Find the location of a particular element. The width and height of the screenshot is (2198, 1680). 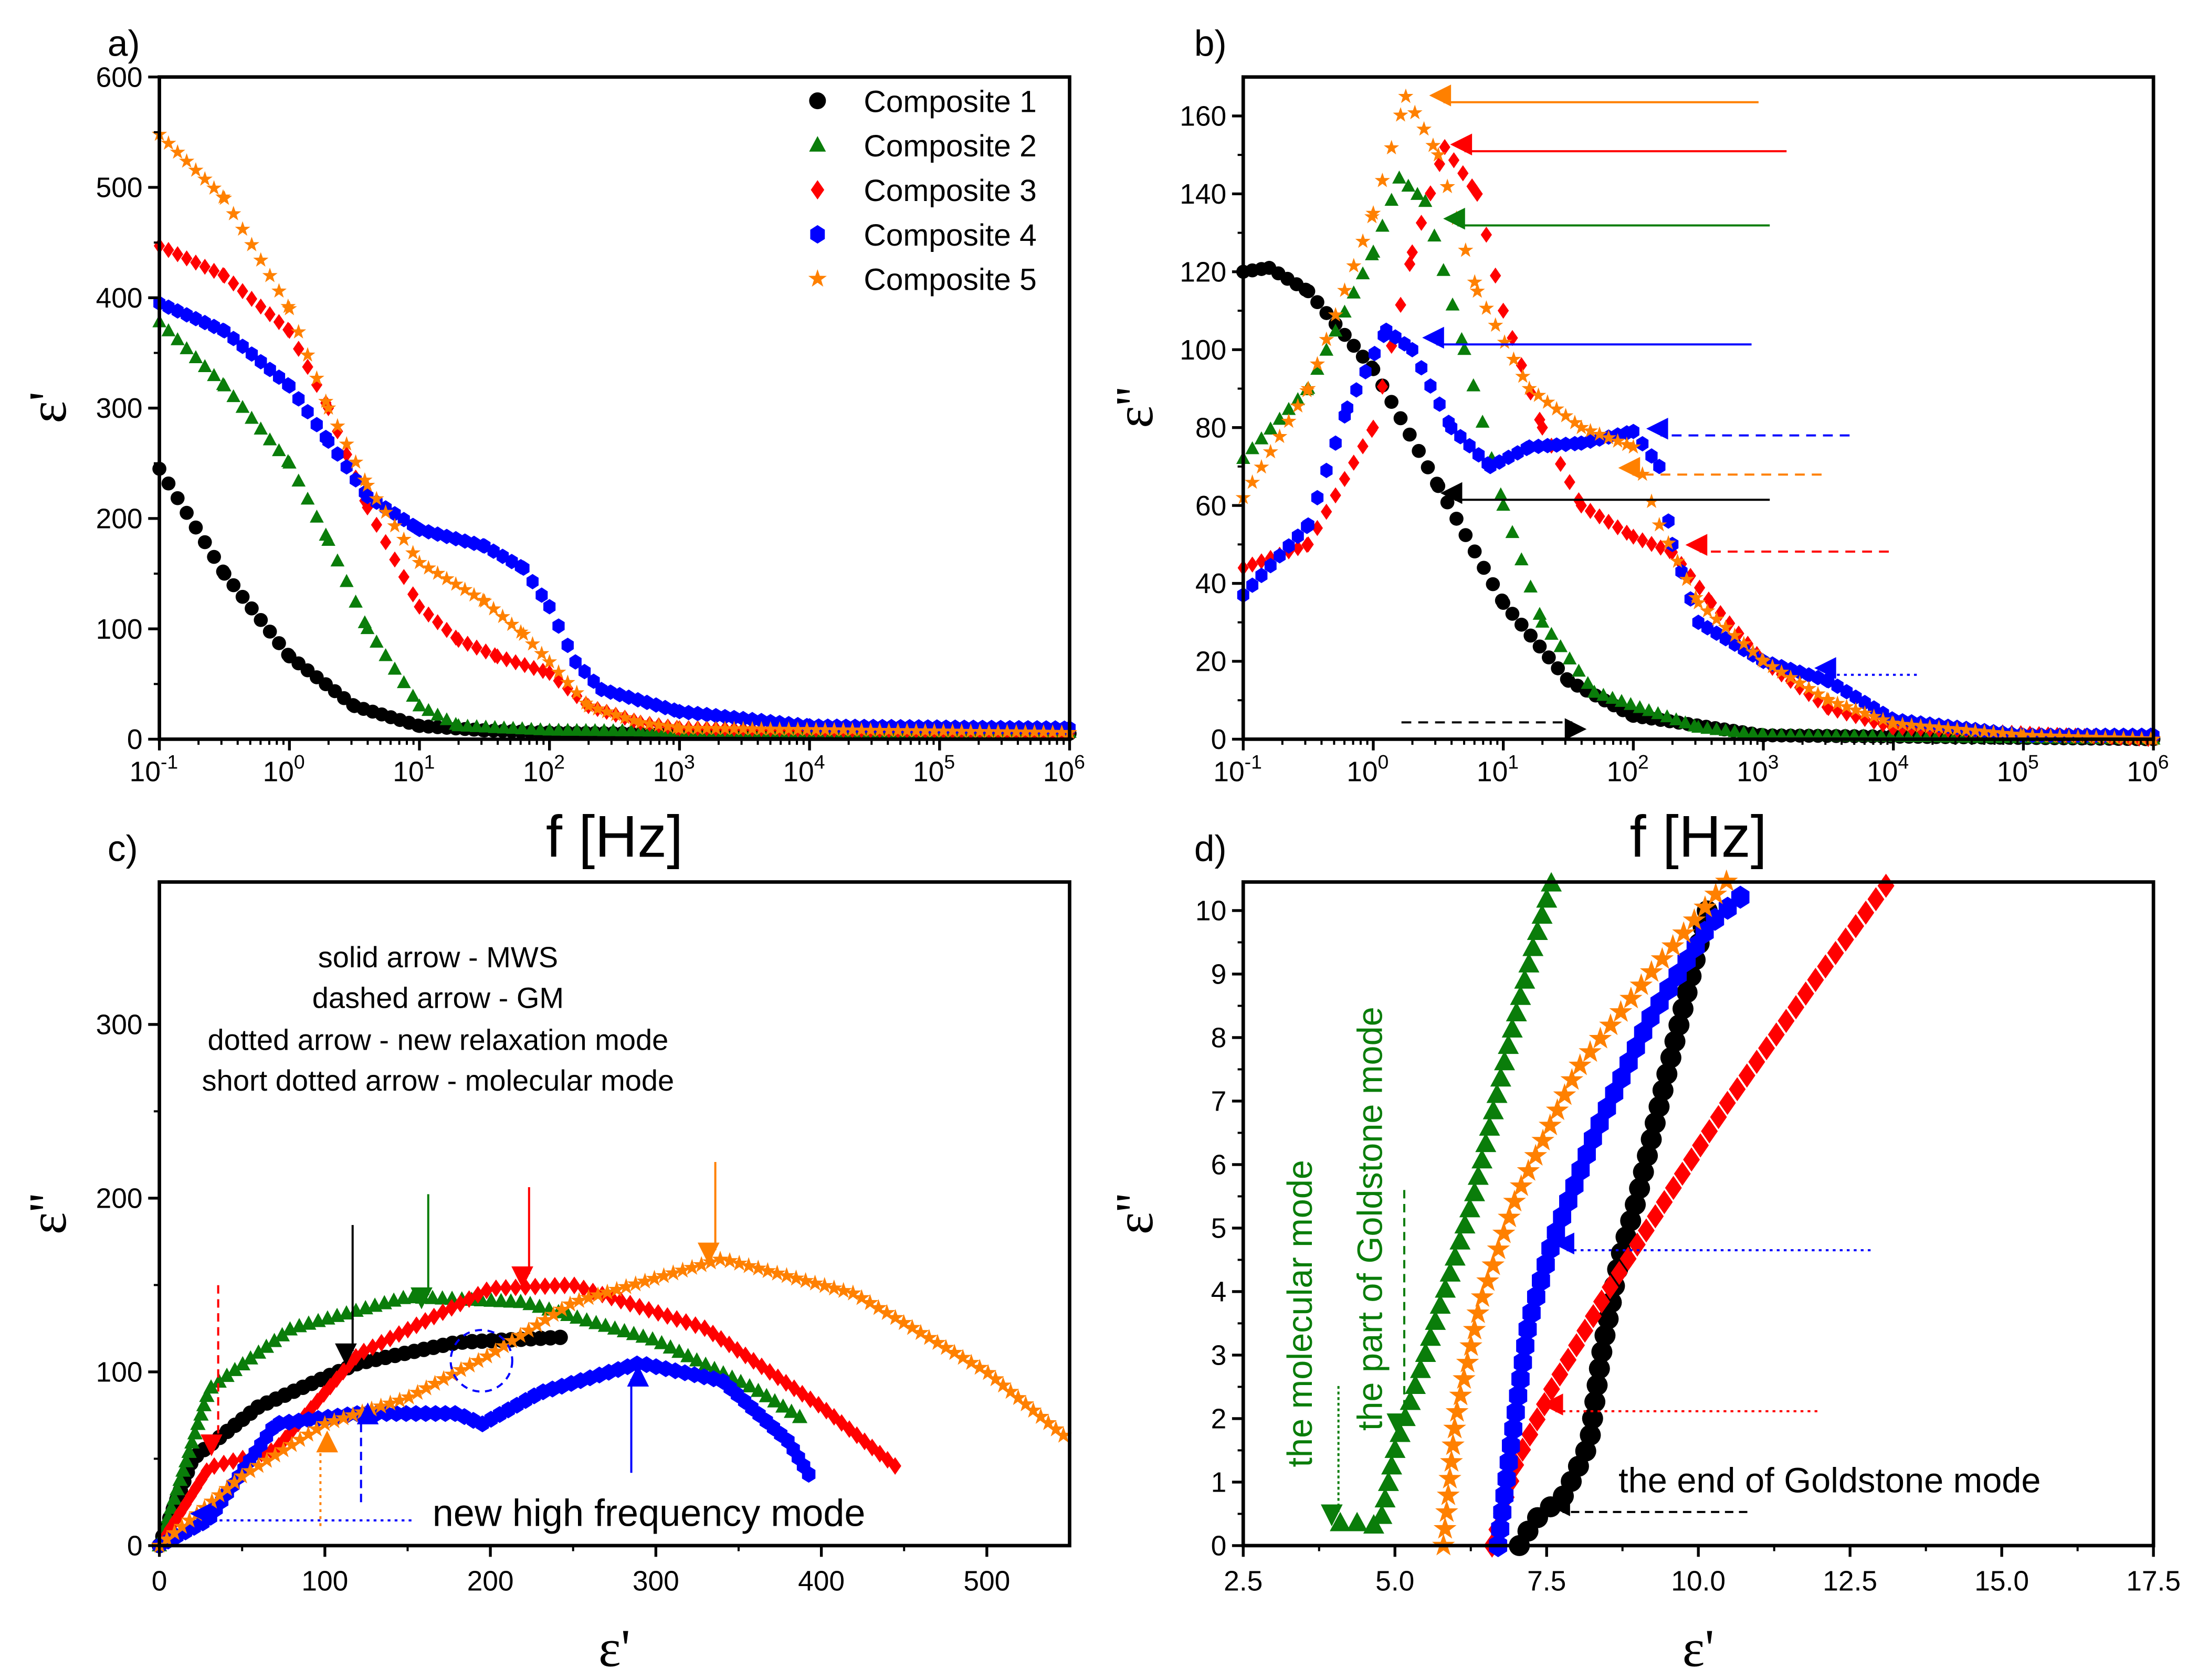

legend-note-short-dotted: short dotted arrow - molecular mode is located at coordinates (438, 1080).